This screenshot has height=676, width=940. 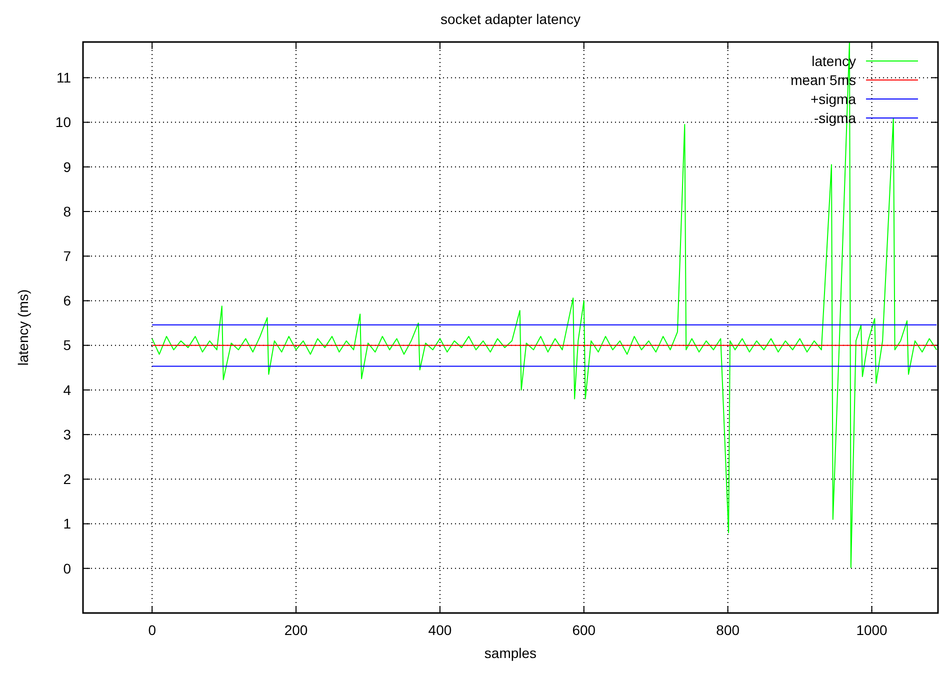 What do you see at coordinates (152, 630) in the screenshot?
I see `x-tick-label: 0` at bounding box center [152, 630].